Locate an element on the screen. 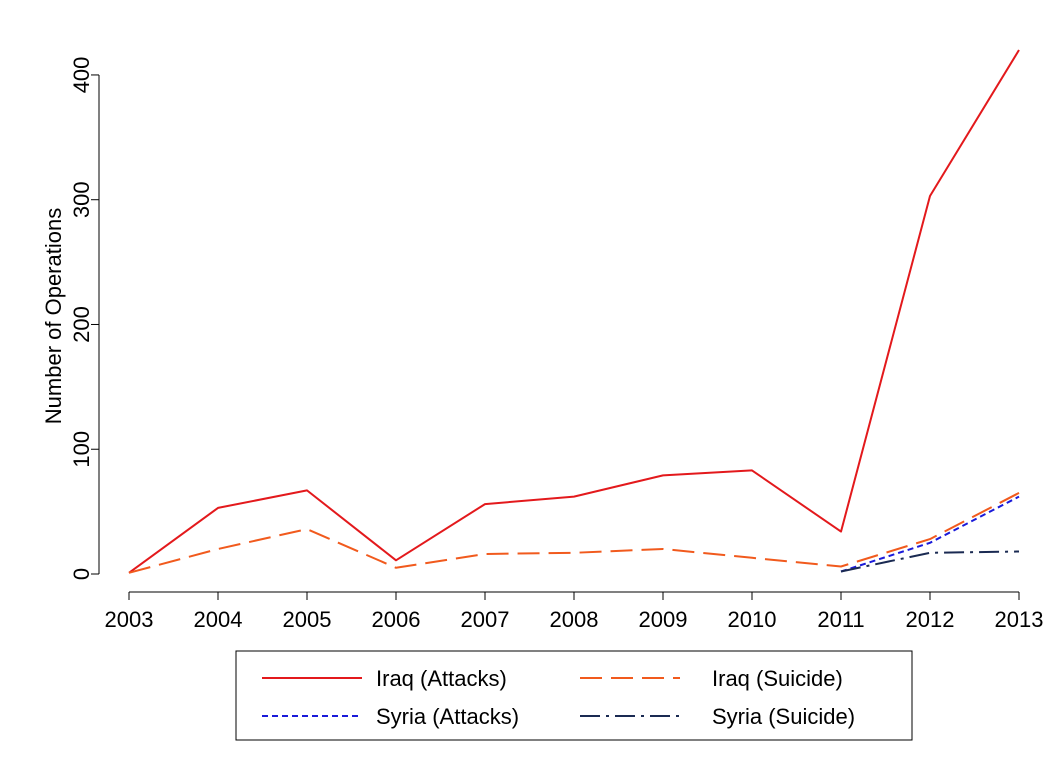 Image resolution: width=1050 pixels, height=770 pixels. x-tick-label: 2008 is located at coordinates (574, 619).